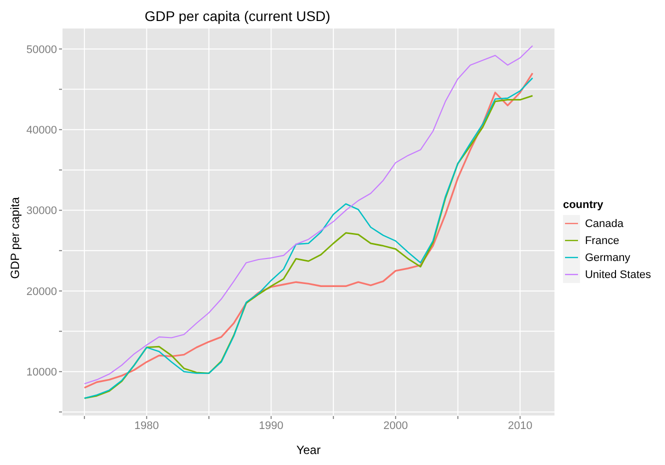  I want to click on chart-title: GDP per capita (current USD), so click(237, 16).